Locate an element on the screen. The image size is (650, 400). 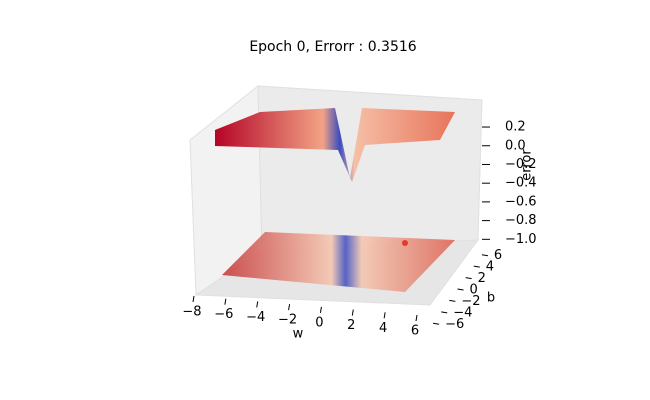
y-tick-label: 0 is located at coordinates (474, 290).